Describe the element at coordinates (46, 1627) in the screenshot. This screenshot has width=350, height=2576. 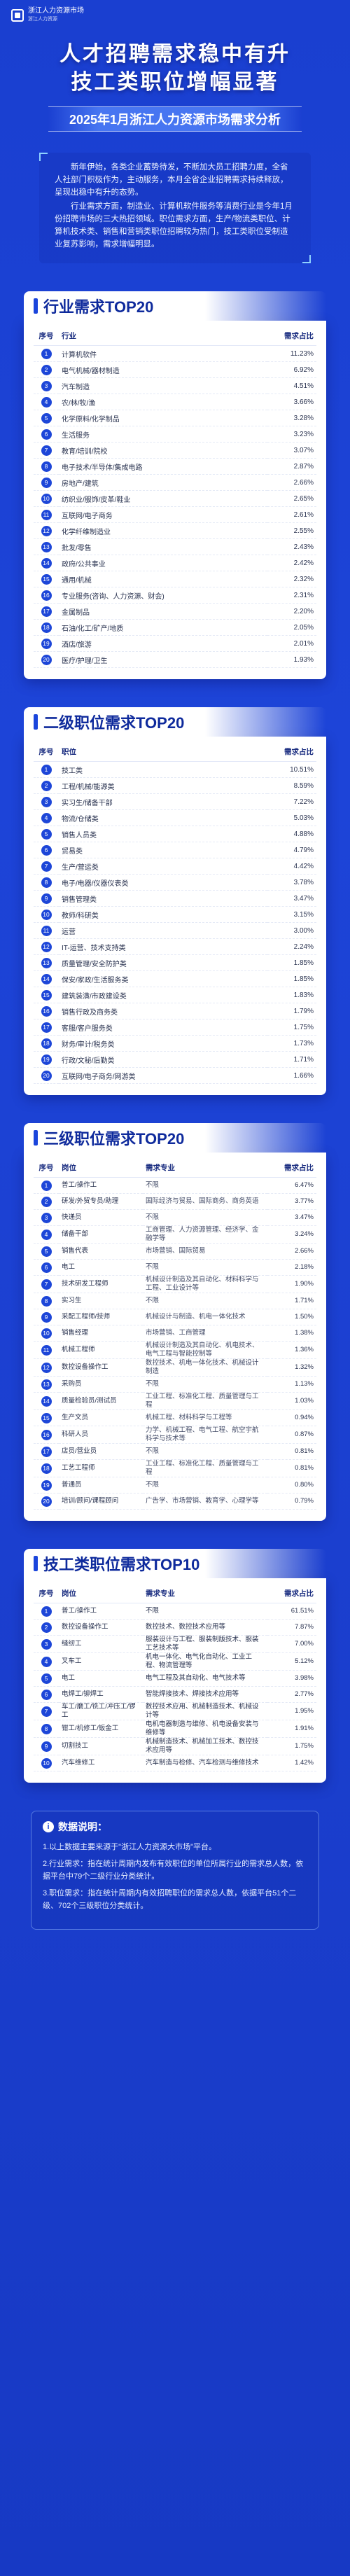
I see `row-number-badge: 2` at that location.